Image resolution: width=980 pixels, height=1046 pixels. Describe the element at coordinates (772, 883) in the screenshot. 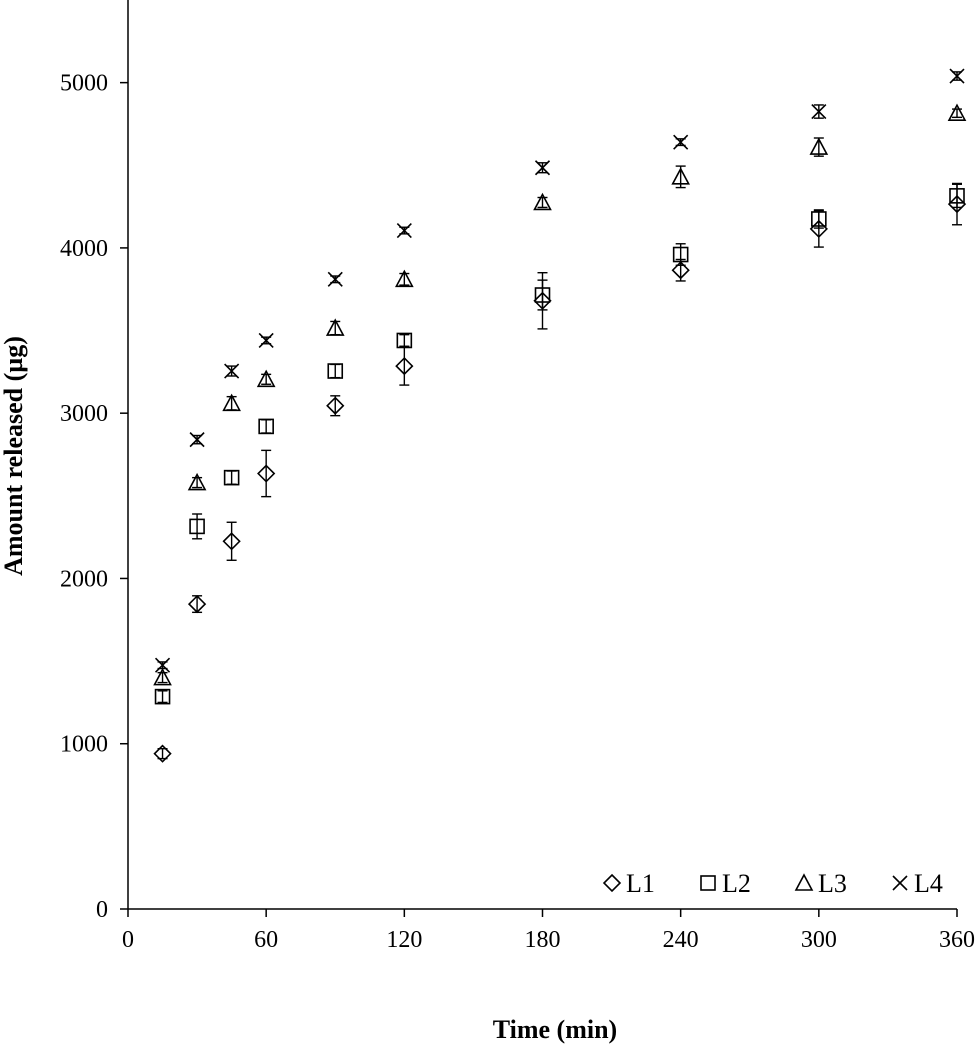

I see `legend: L1 L2 L3 L4` at that location.